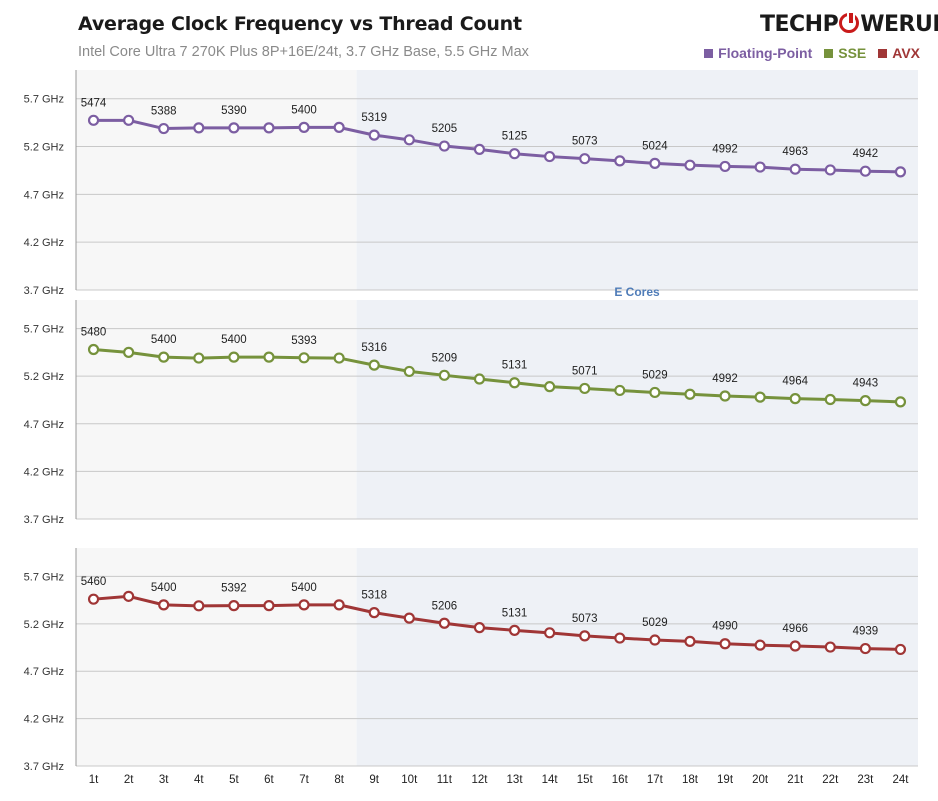 The image size is (938, 801). I want to click on techpowerup-logo: TECHP WERUP, so click(849, 24).